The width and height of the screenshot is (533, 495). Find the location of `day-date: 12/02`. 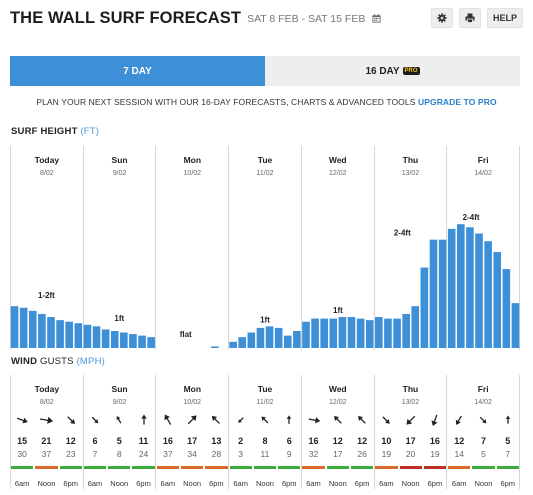

day-date: 12/02 is located at coordinates (337, 402).